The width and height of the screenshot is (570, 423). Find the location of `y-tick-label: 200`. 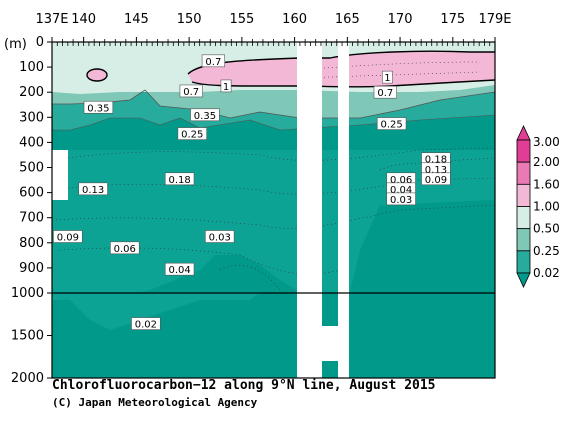

y-tick-label: 200 is located at coordinates (31, 92).